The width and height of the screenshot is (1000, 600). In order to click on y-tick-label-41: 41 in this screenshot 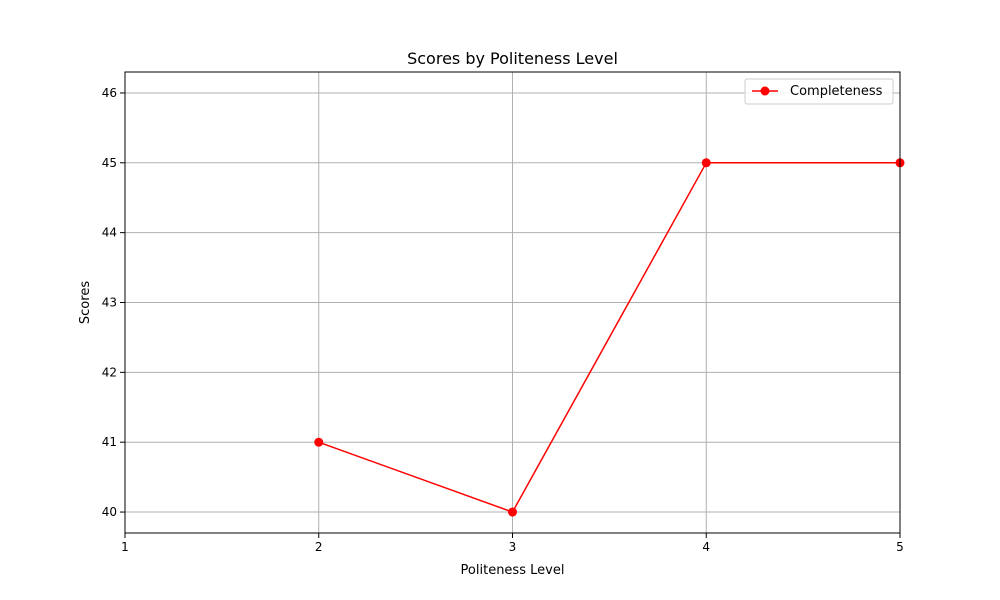, I will do `click(109, 442)`.